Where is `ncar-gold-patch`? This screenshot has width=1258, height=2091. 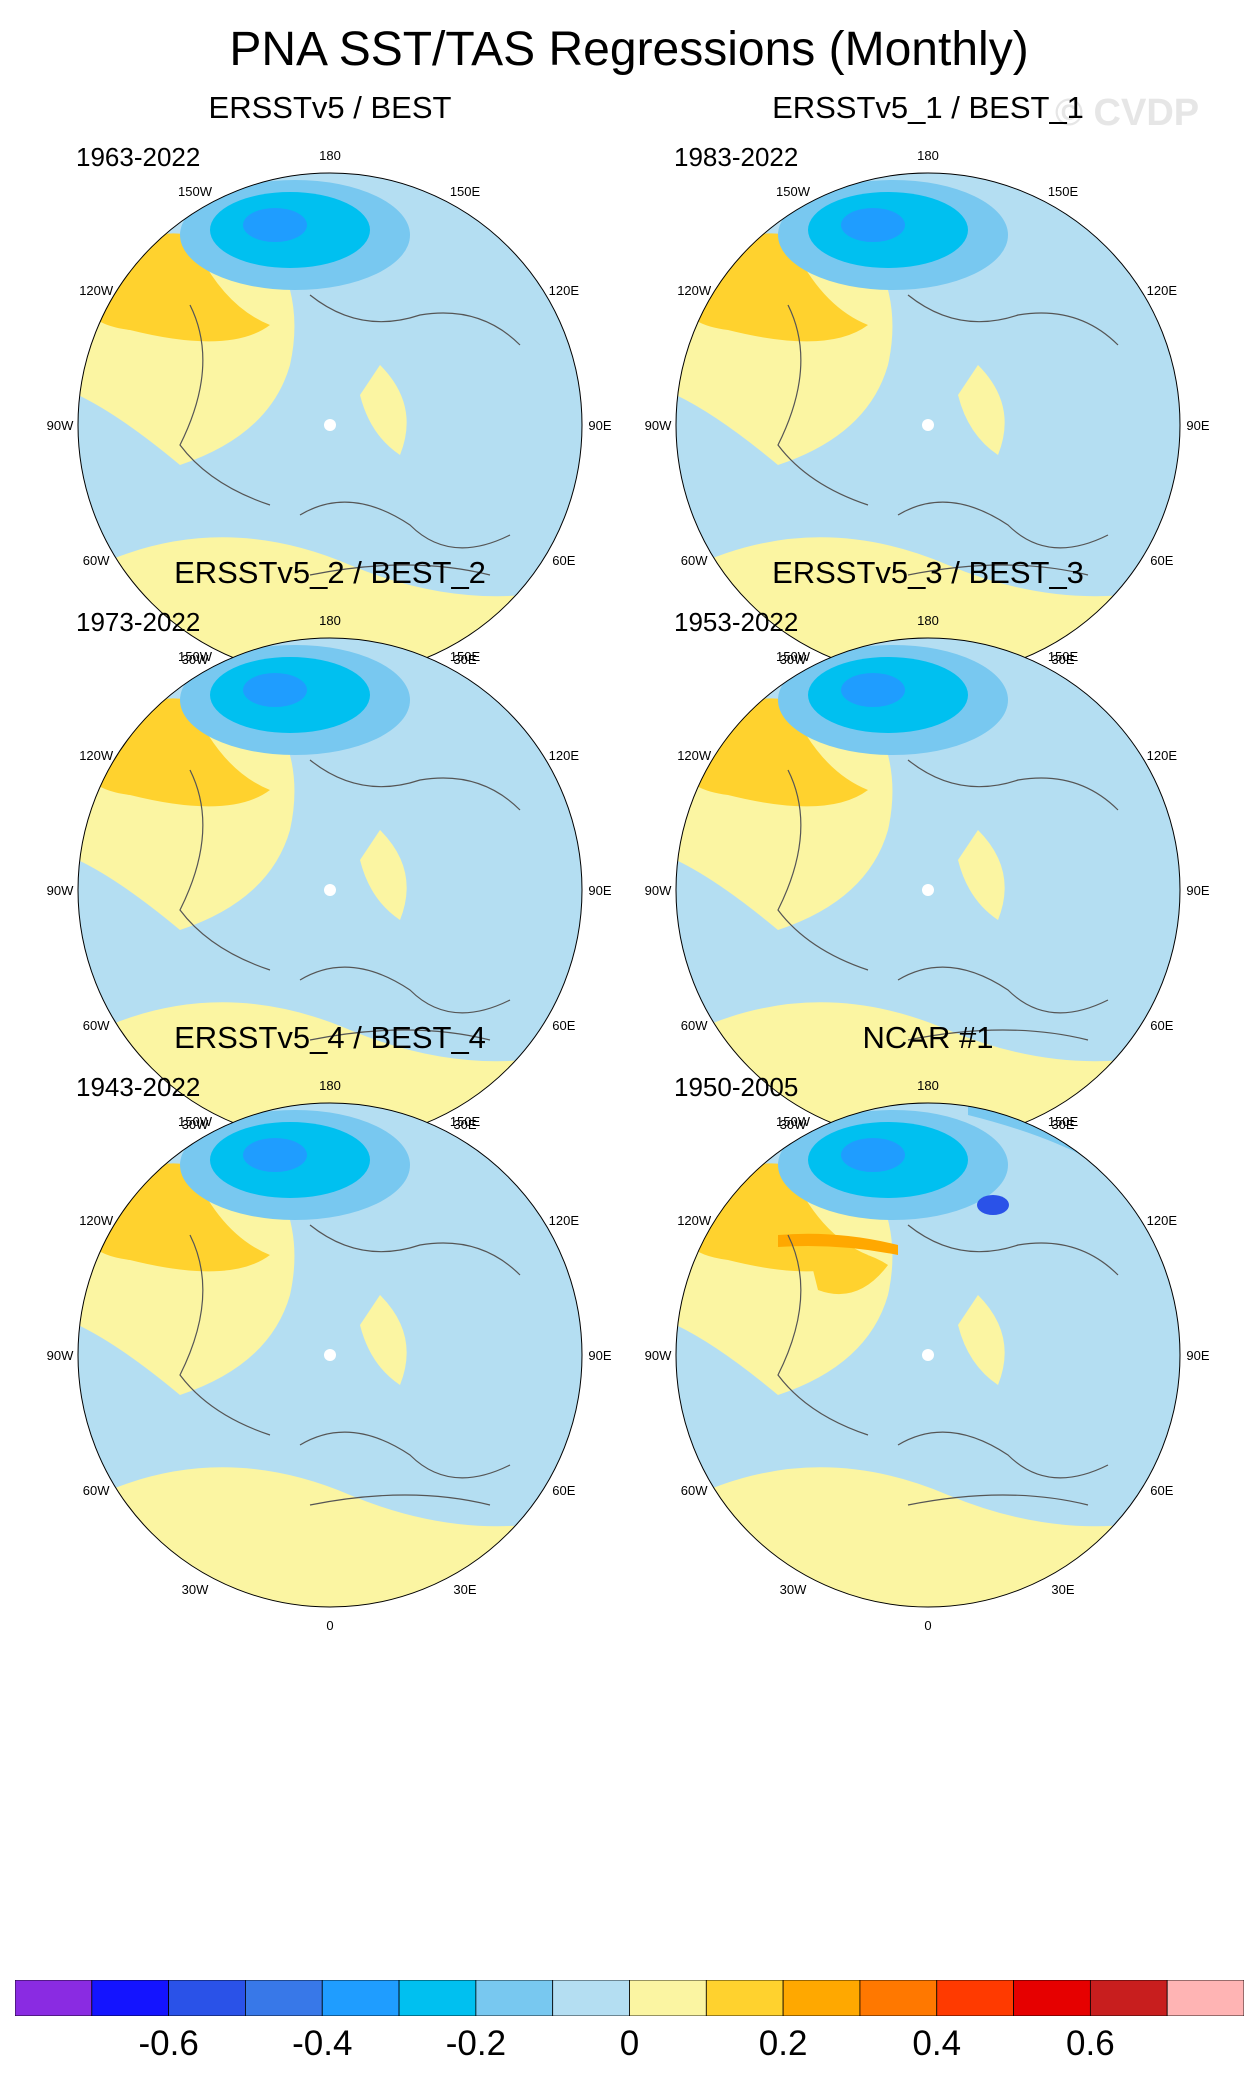 ncar-gold-patch is located at coordinates (848, 1272).